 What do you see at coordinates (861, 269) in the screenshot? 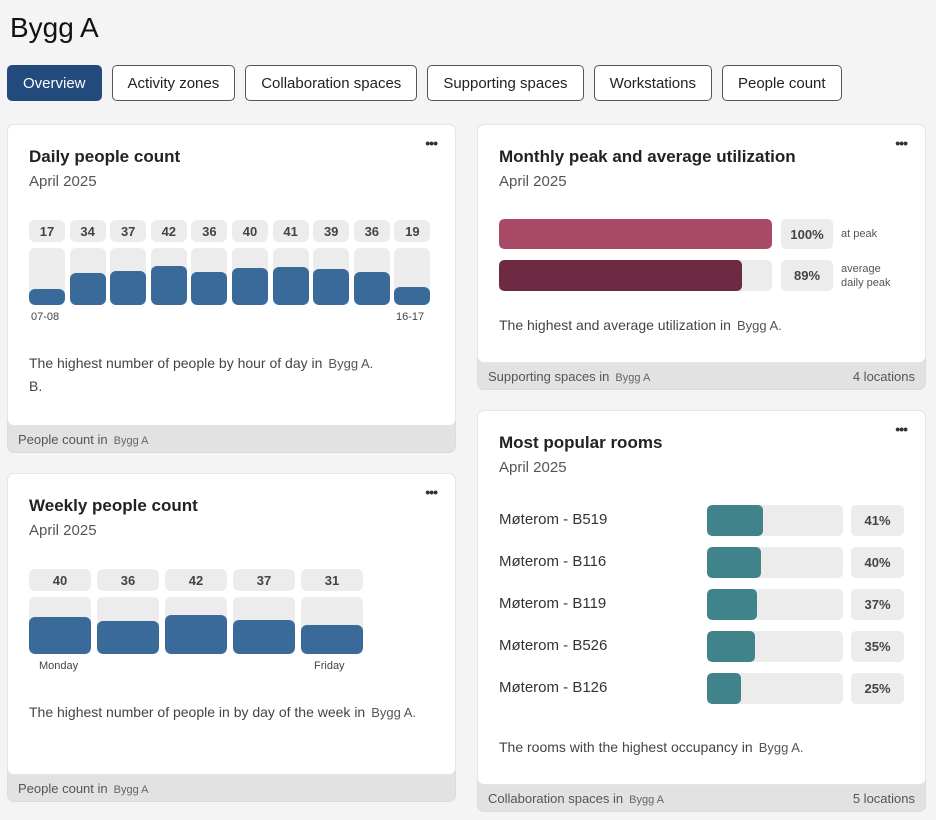
I see `utilization-label-line: average` at bounding box center [861, 269].